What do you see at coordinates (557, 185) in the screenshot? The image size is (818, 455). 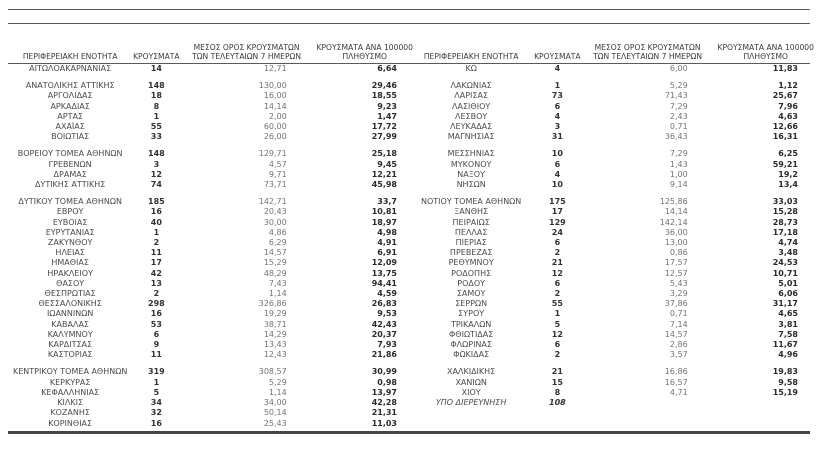 I see `cases-cell: 10` at bounding box center [557, 185].